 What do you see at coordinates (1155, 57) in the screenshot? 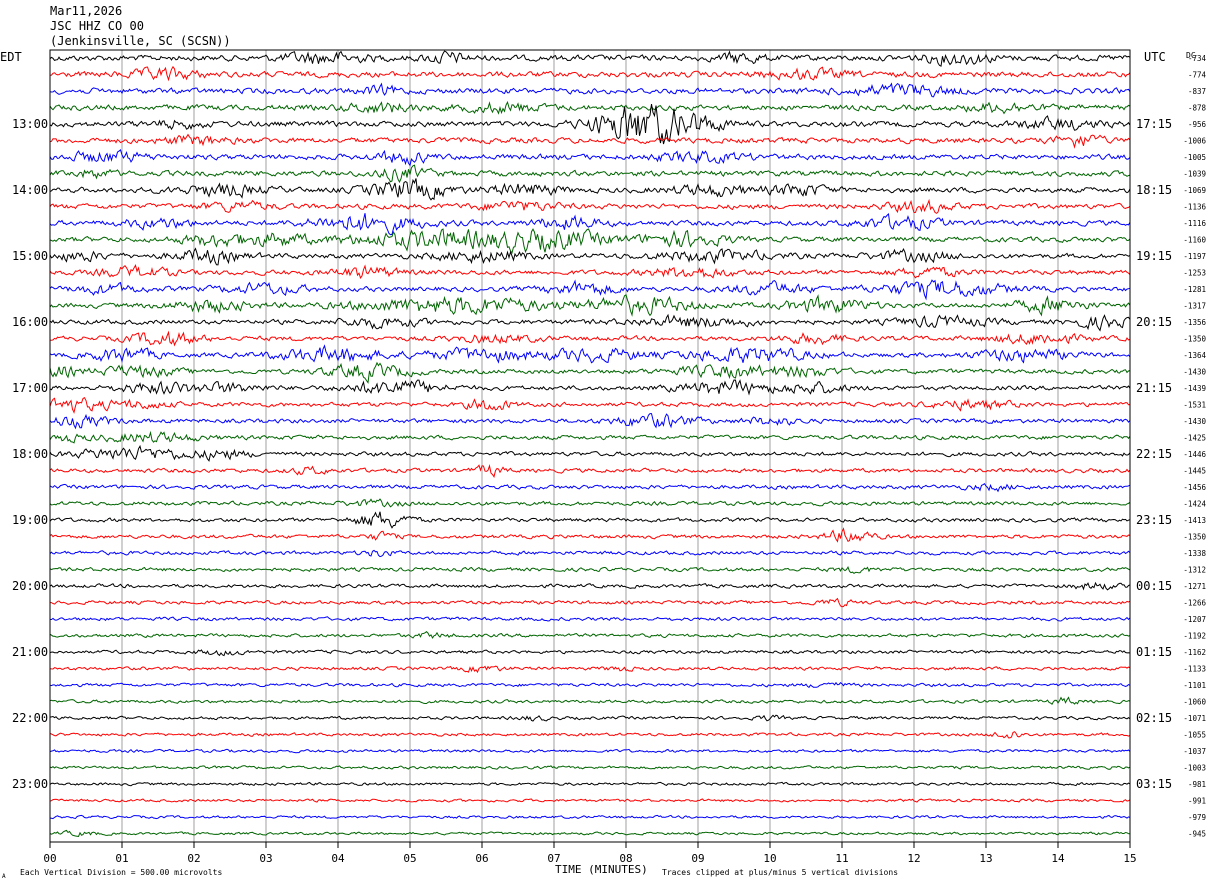
I see `right-axis-label: UTC` at bounding box center [1155, 57].